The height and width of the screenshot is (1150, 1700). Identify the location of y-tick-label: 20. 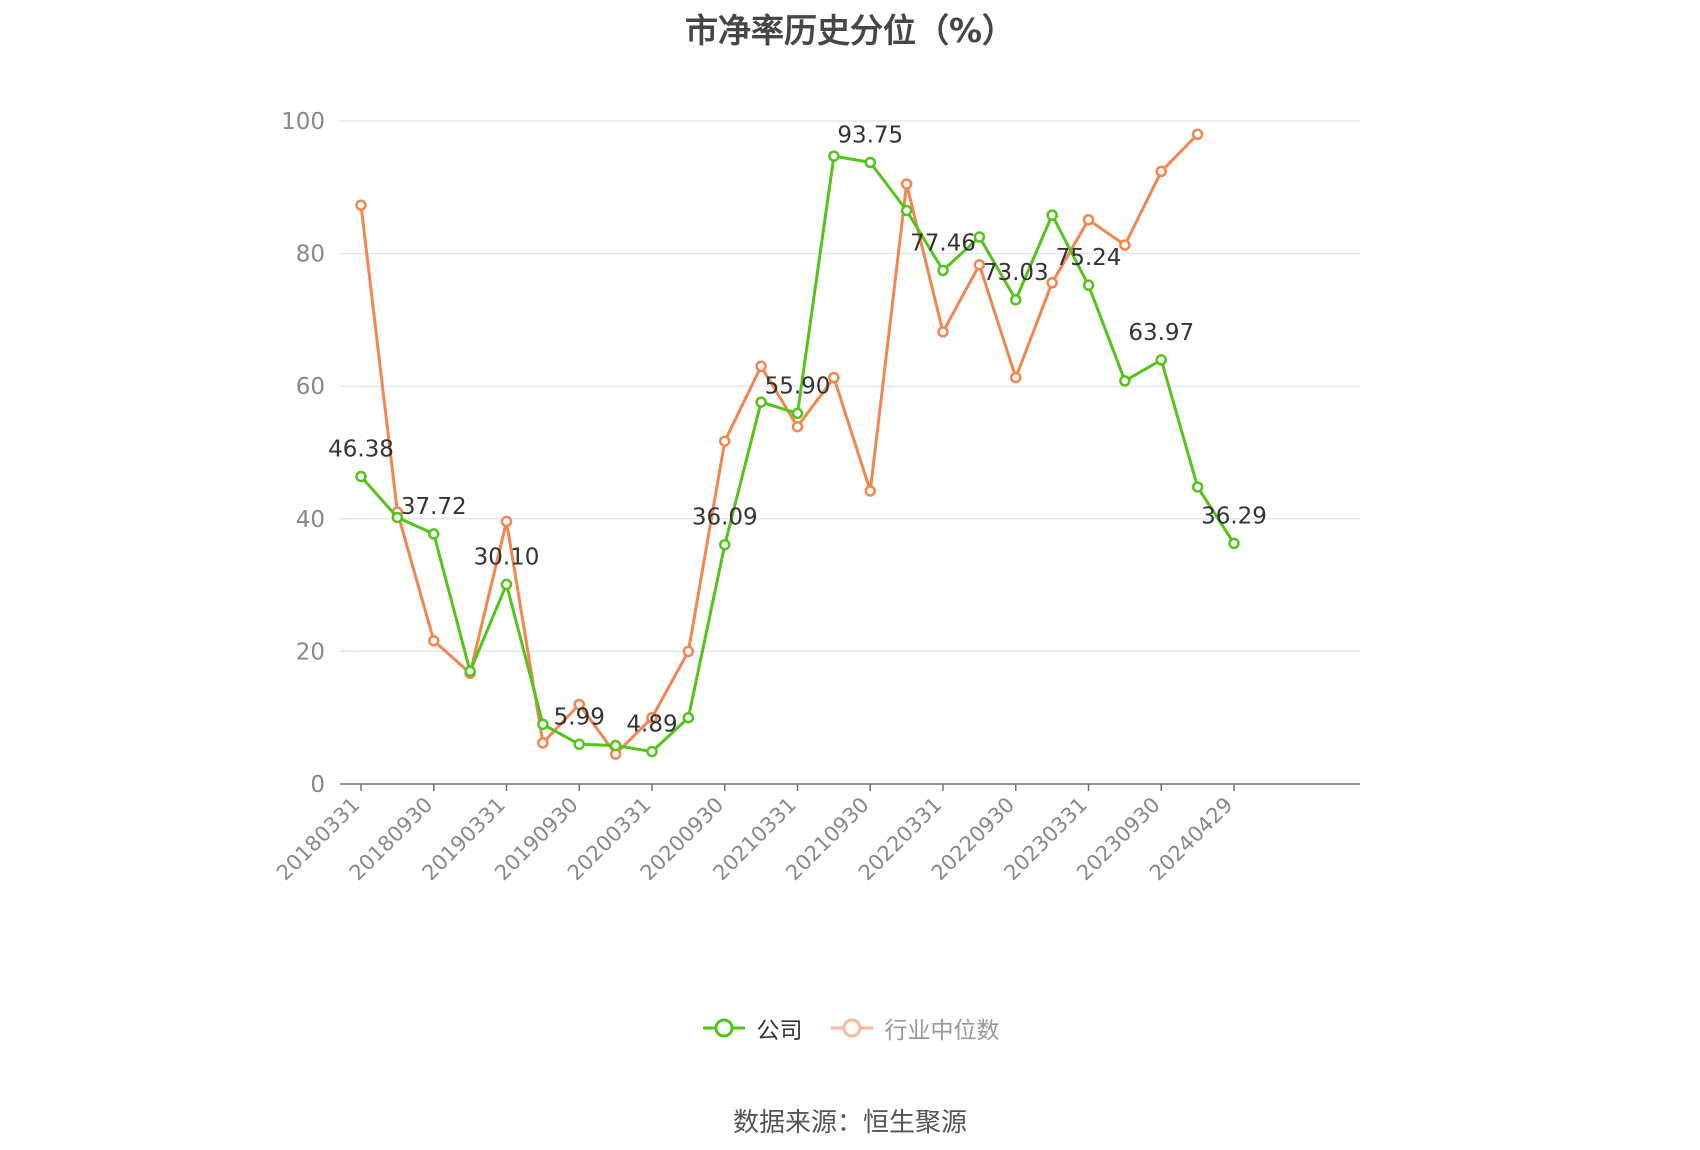
(310, 652).